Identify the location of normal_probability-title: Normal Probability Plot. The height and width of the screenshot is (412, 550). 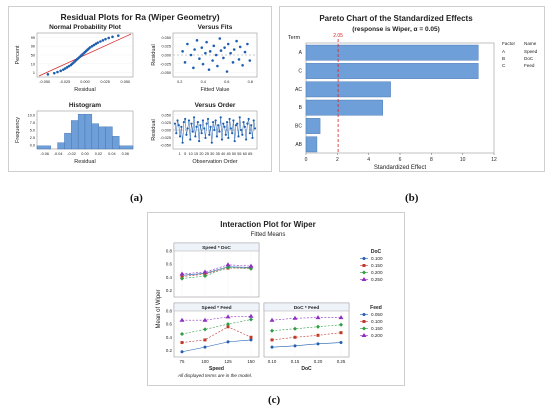
(85, 27).